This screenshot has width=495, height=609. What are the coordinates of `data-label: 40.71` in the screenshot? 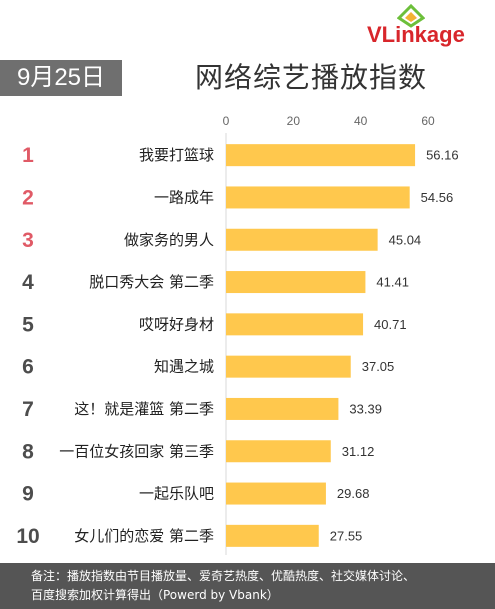 It's located at (390, 324).